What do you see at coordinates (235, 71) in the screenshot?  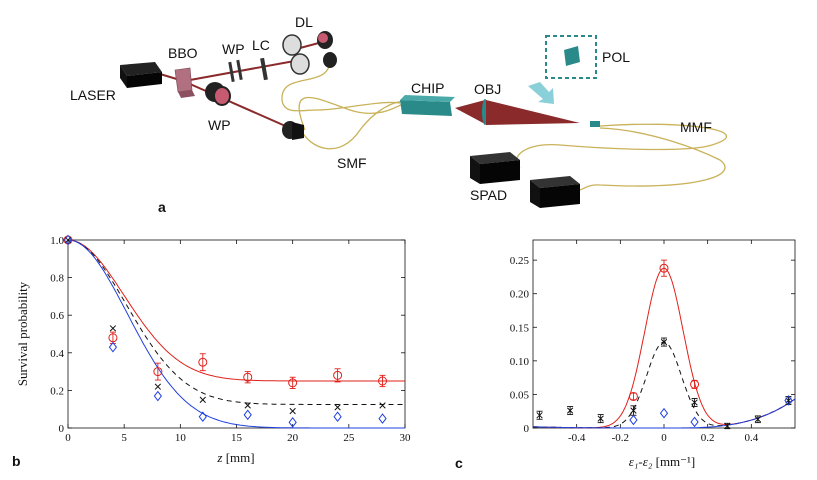 I see `waveplate-top-icon` at bounding box center [235, 71].